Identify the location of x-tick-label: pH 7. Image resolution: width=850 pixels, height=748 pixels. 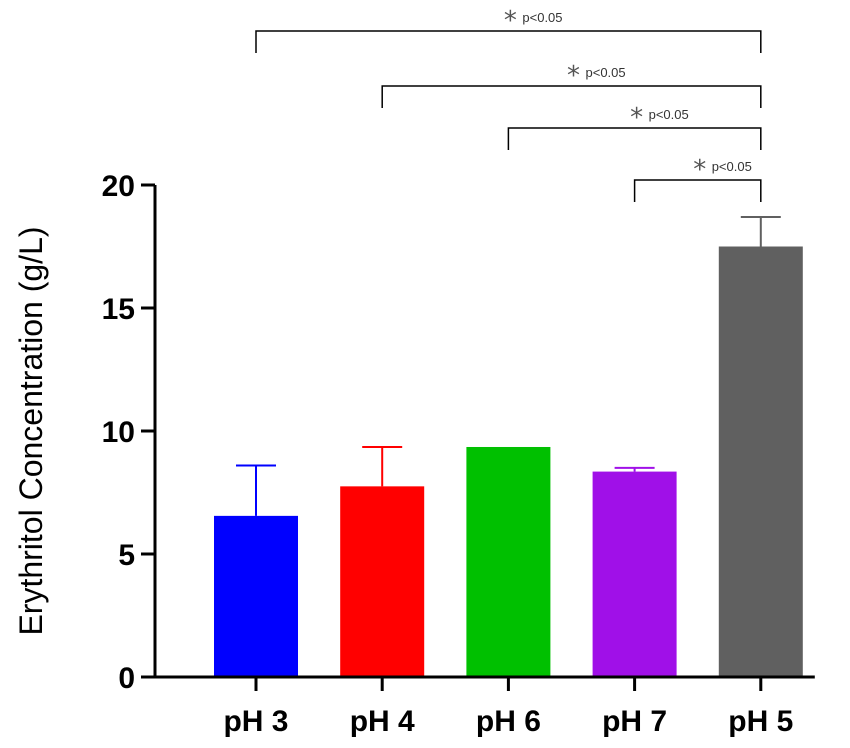
(634, 721).